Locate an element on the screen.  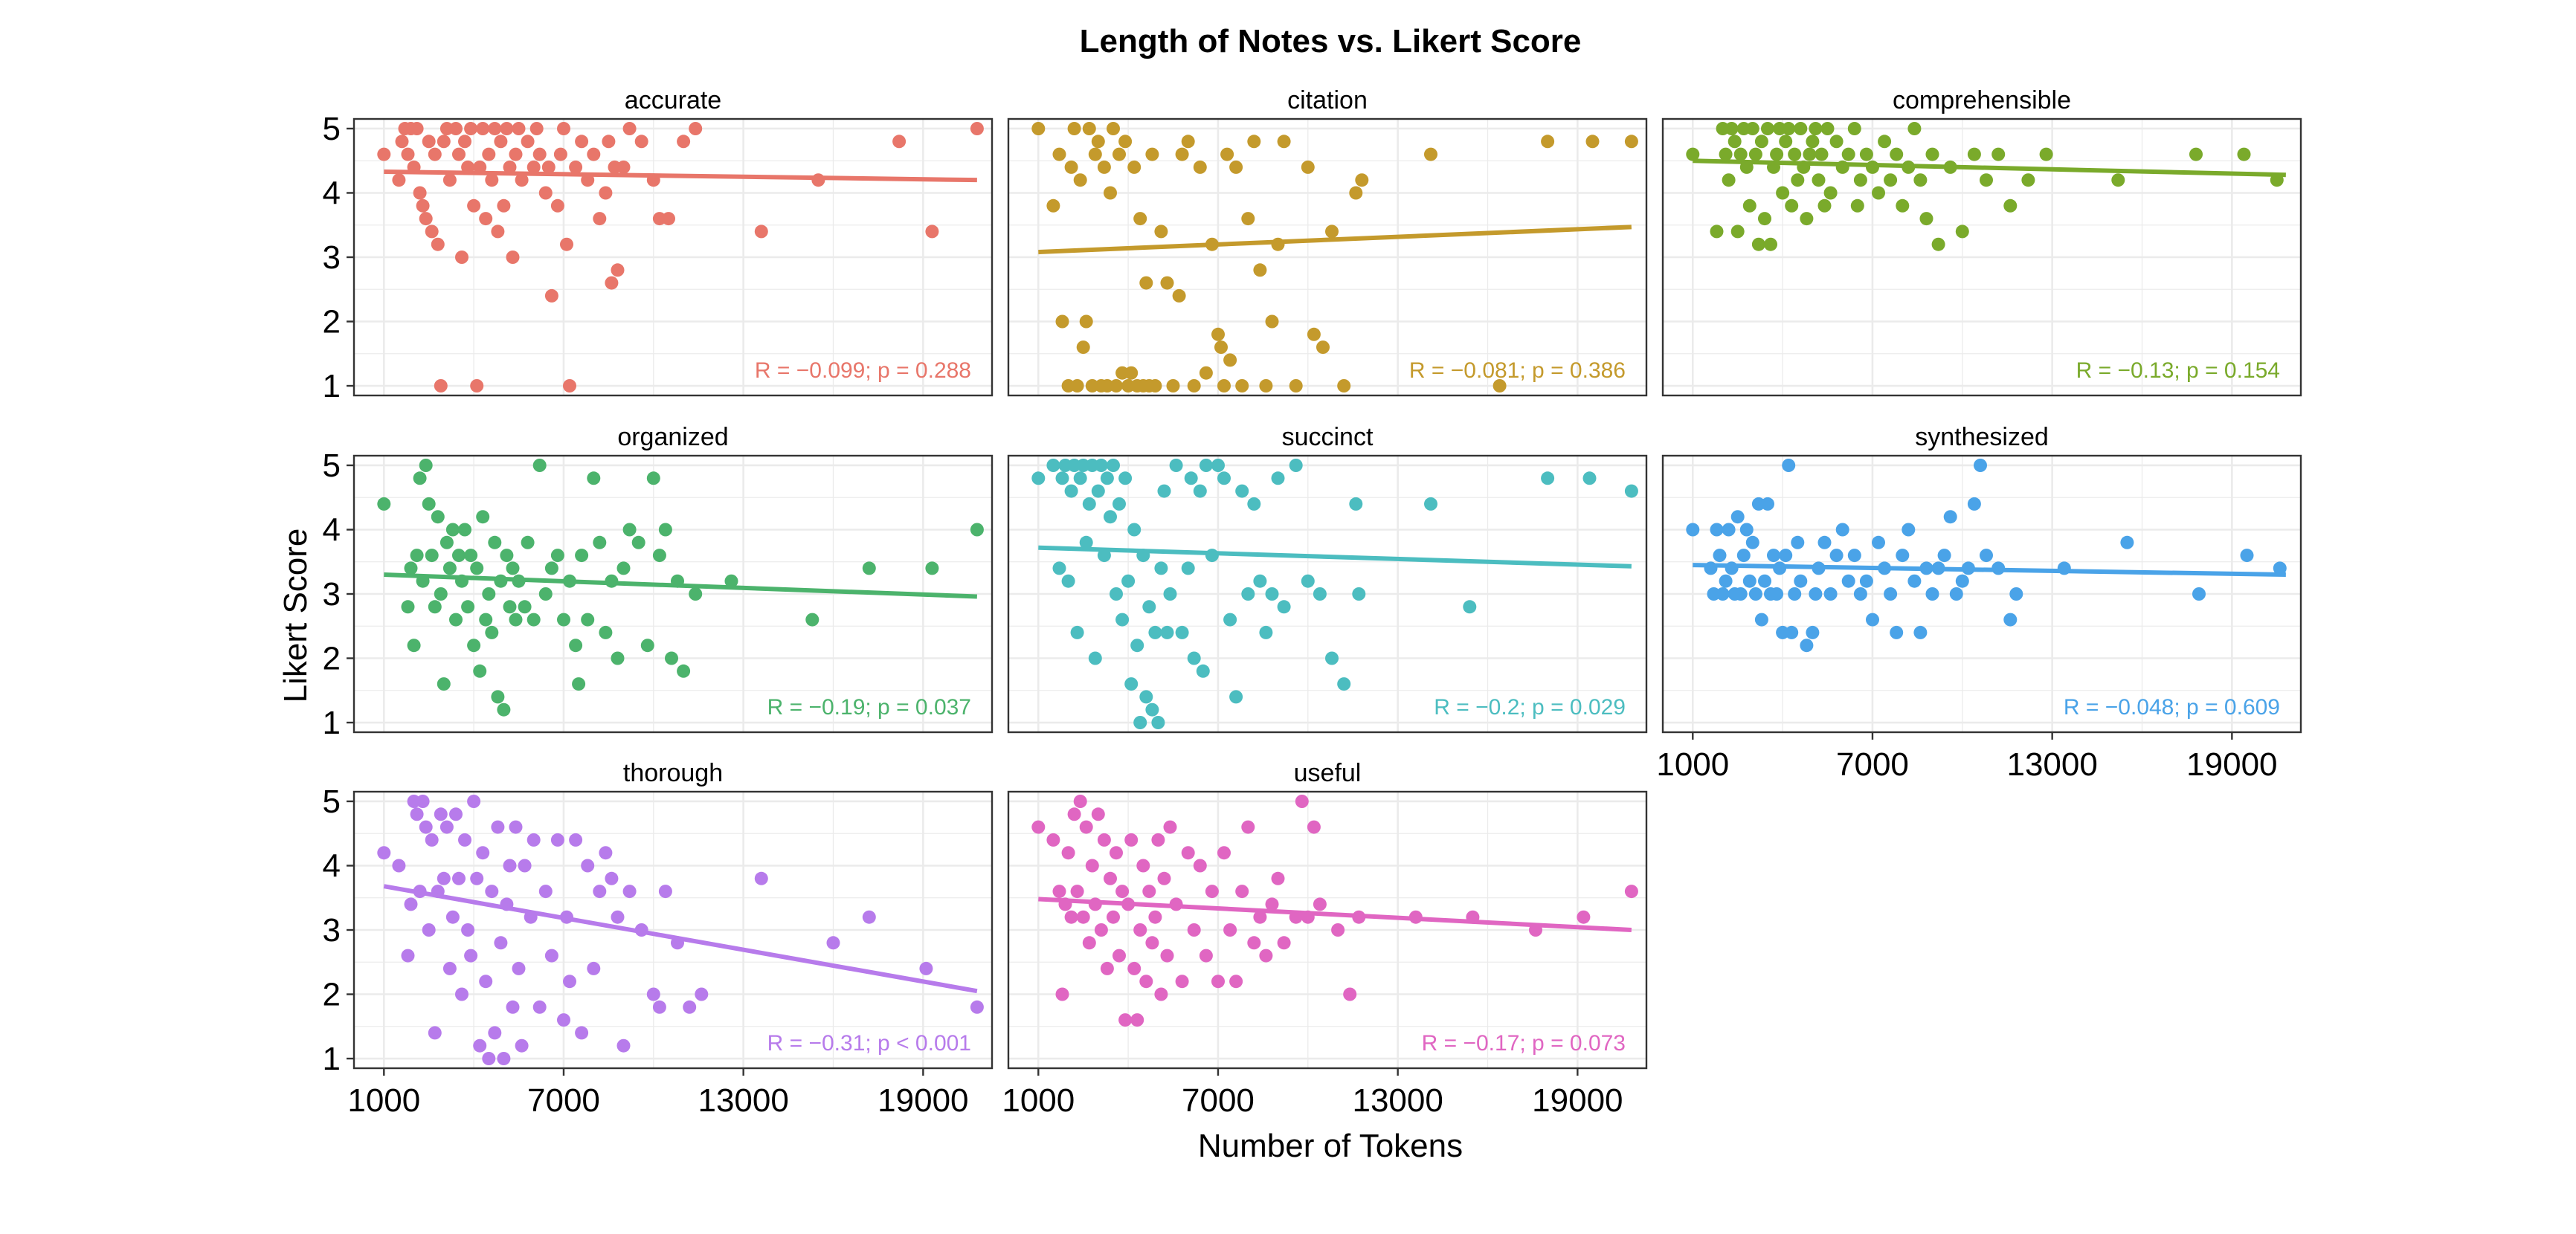
x-axis-label: Number of Tokens is located at coordinates (1330, 1146).